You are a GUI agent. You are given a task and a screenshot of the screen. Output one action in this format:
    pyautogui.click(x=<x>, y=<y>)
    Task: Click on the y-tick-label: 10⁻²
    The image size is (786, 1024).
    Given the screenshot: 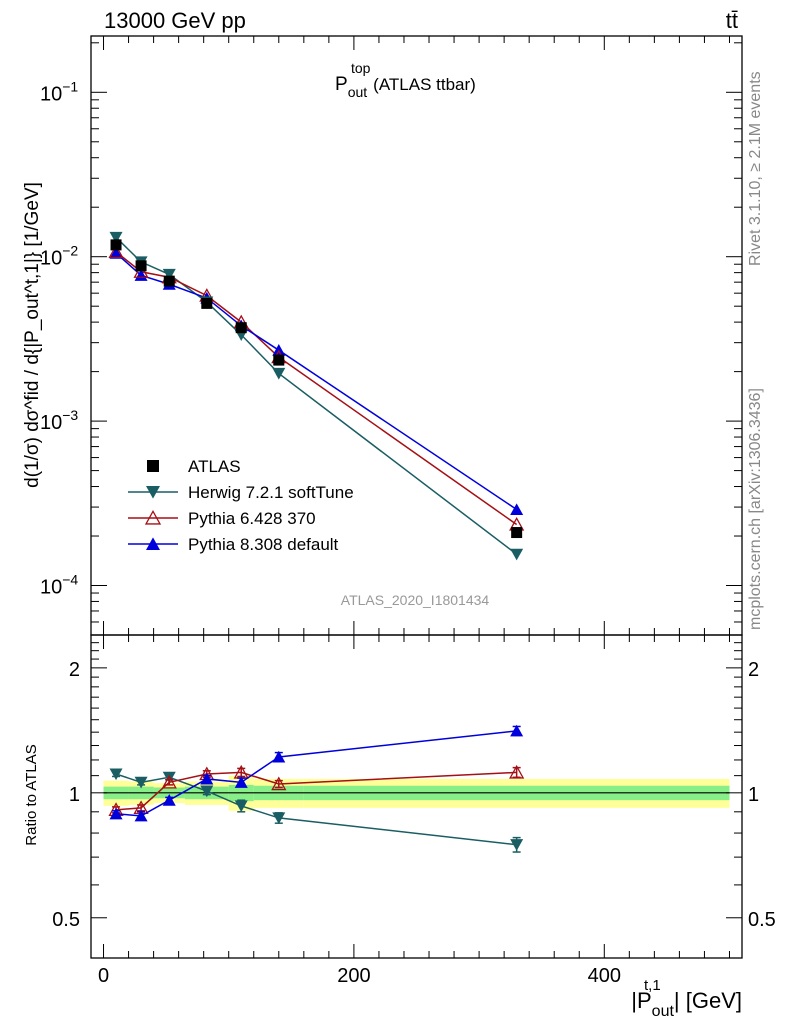 What is the action you would take?
    pyautogui.click(x=59, y=256)
    